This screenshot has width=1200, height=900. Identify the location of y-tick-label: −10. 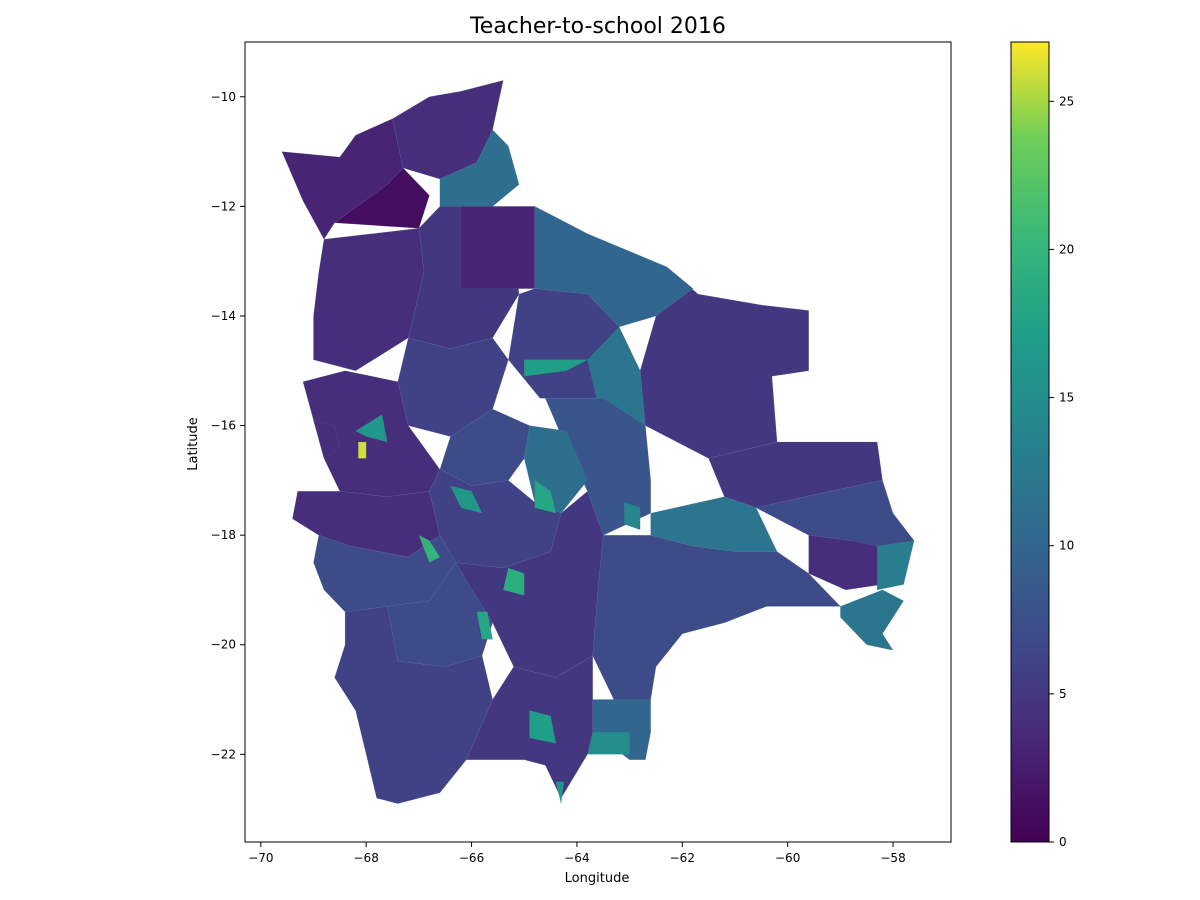
(223, 97).